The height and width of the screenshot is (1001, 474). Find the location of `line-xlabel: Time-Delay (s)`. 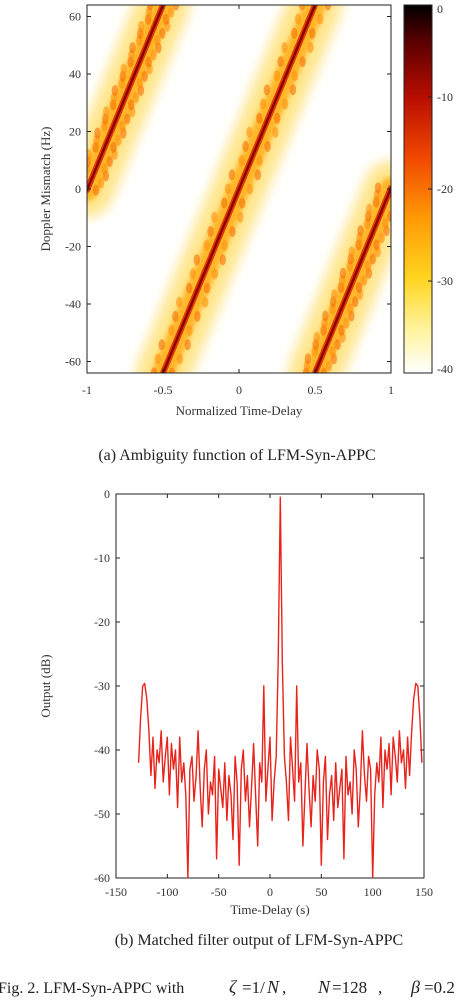

line-xlabel: Time-Delay (s) is located at coordinates (269, 909).